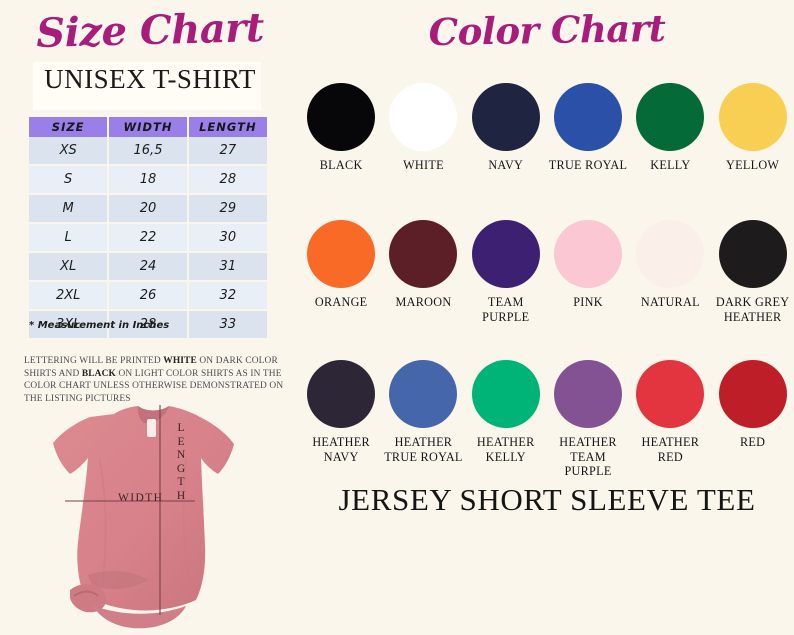  What do you see at coordinates (227, 127) in the screenshot?
I see `column-header-length: LENGTH` at bounding box center [227, 127].